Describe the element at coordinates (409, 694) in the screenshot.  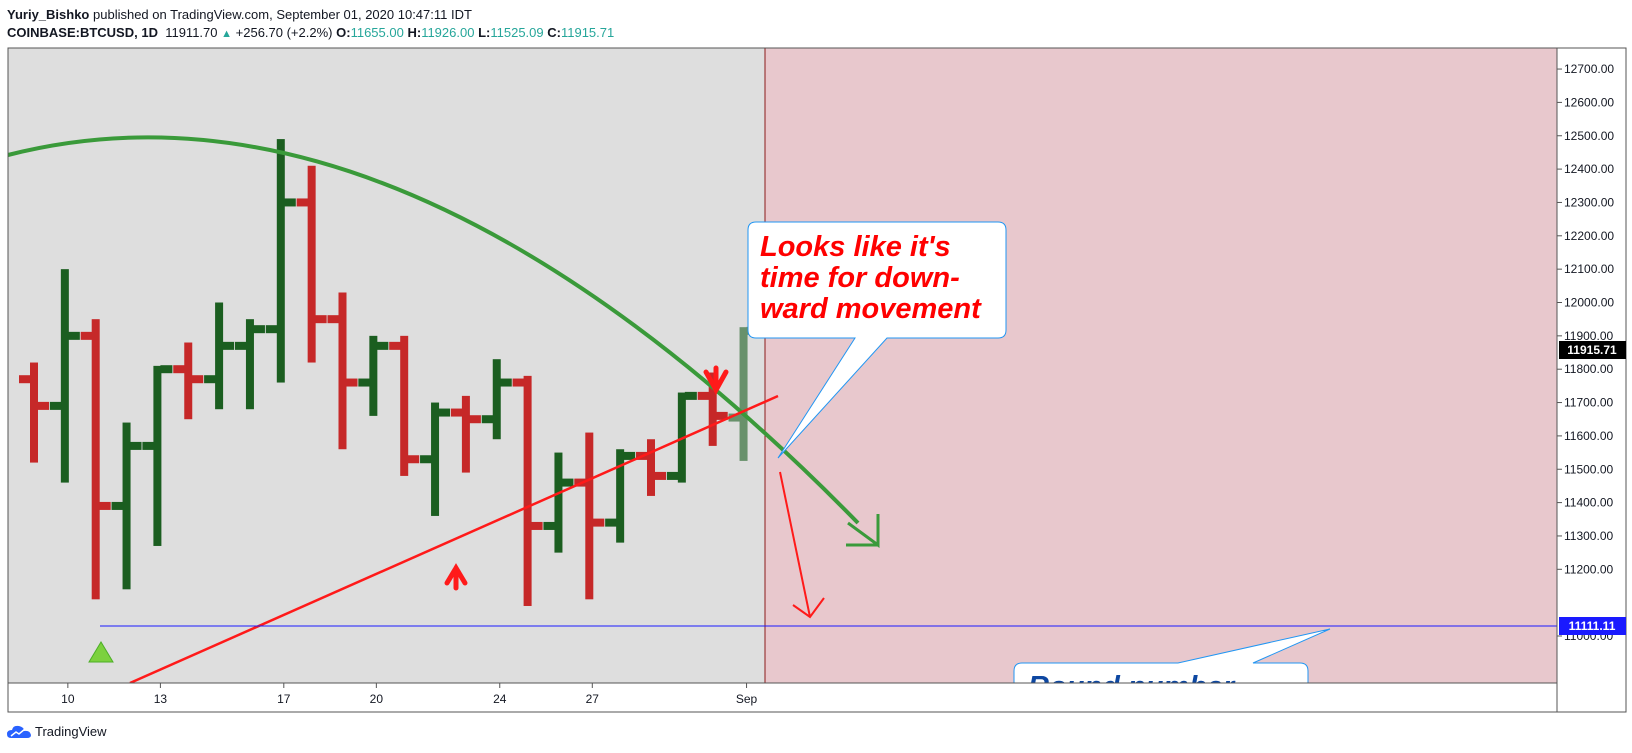
I see `time-axis-ticks: 10 13 17 20 24 27 Sep` at that location.